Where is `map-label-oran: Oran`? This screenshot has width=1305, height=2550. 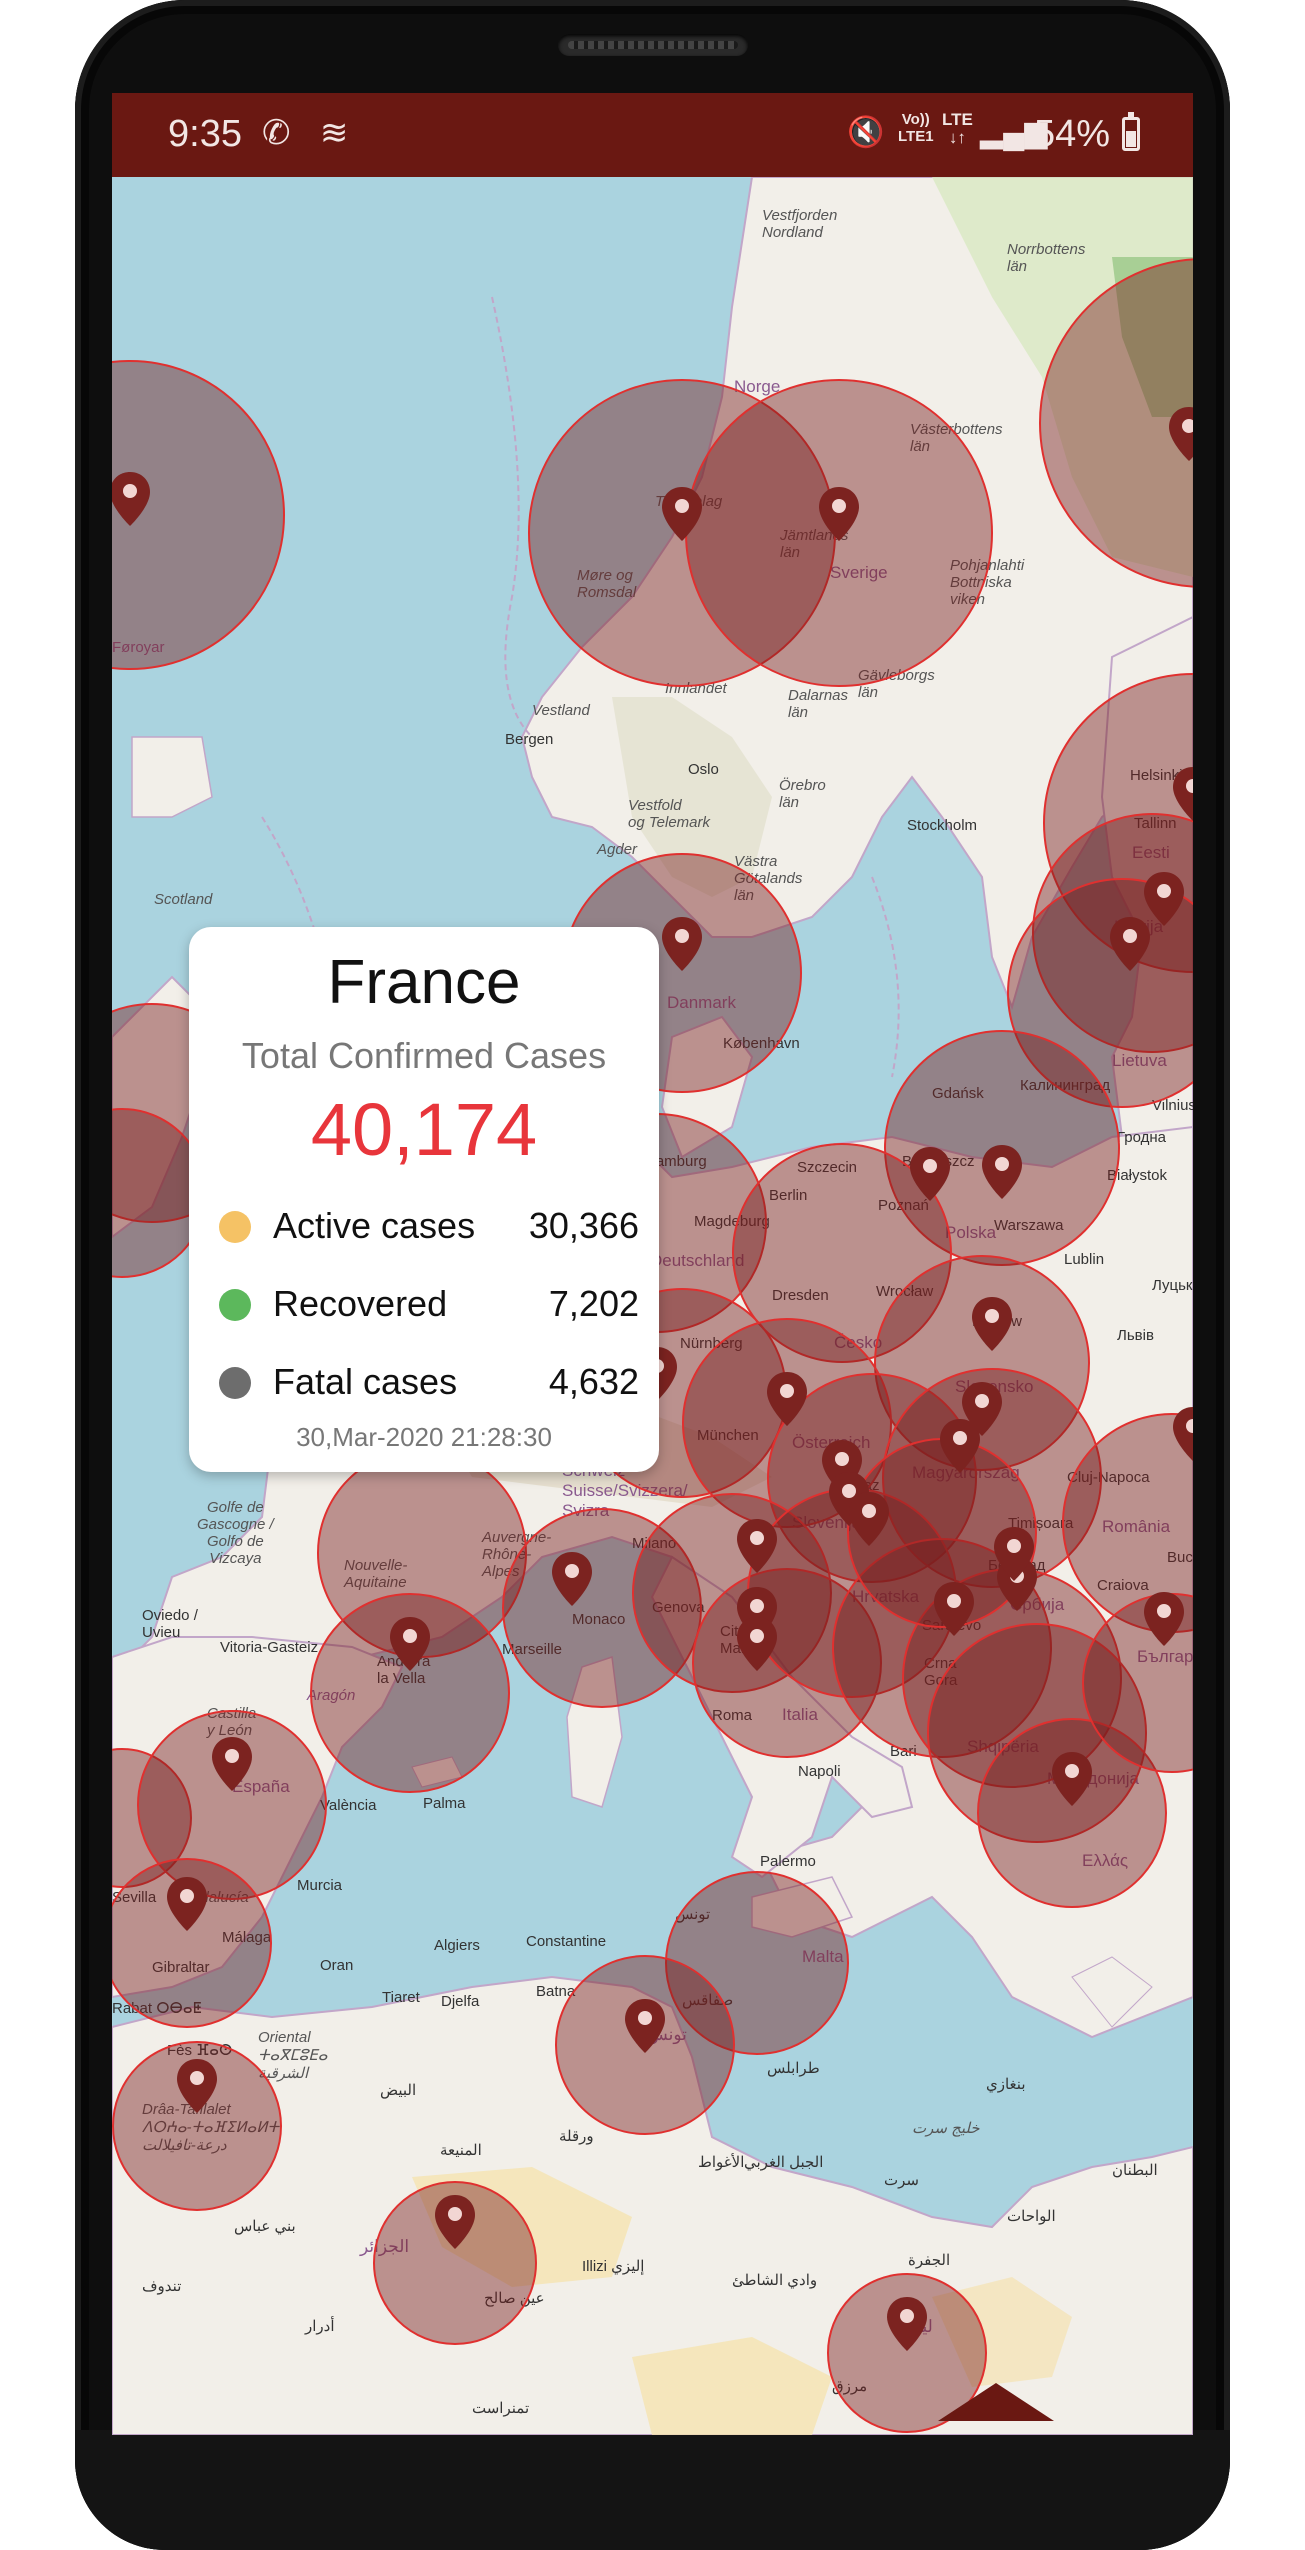
map-label-oran: Oran is located at coordinates (337, 1965).